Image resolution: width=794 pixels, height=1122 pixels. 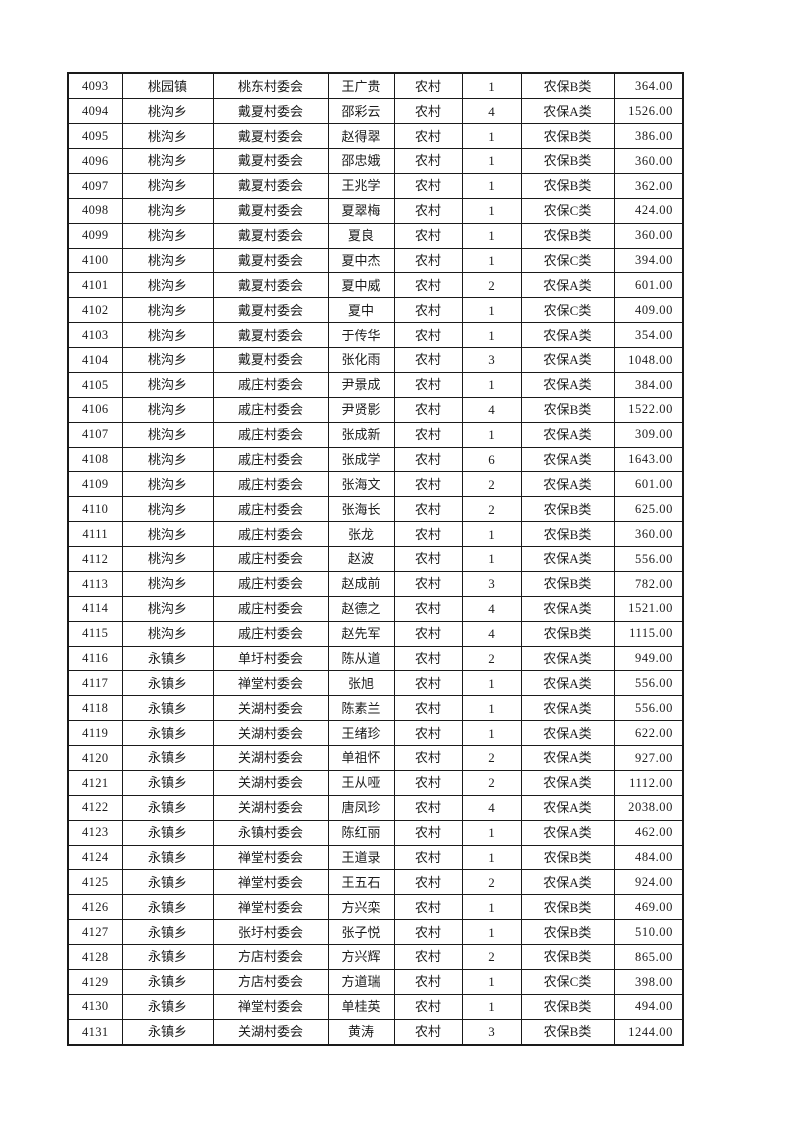 I want to click on cell-amount: 1643.00, so click(x=648, y=459).